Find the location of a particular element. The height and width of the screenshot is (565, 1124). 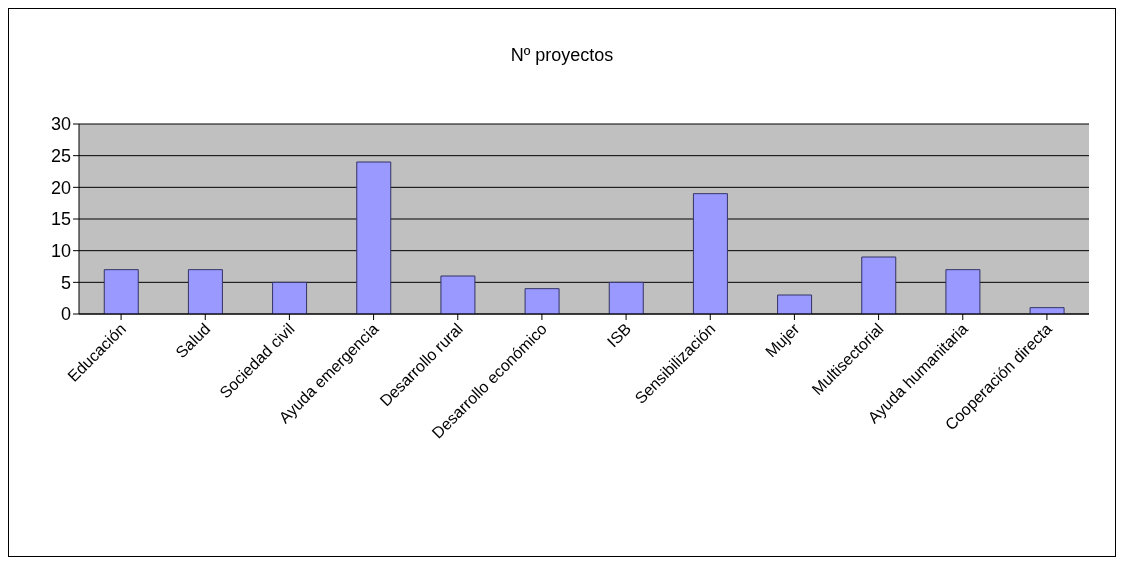

chart-title: Nº proyectos is located at coordinates (562, 55).